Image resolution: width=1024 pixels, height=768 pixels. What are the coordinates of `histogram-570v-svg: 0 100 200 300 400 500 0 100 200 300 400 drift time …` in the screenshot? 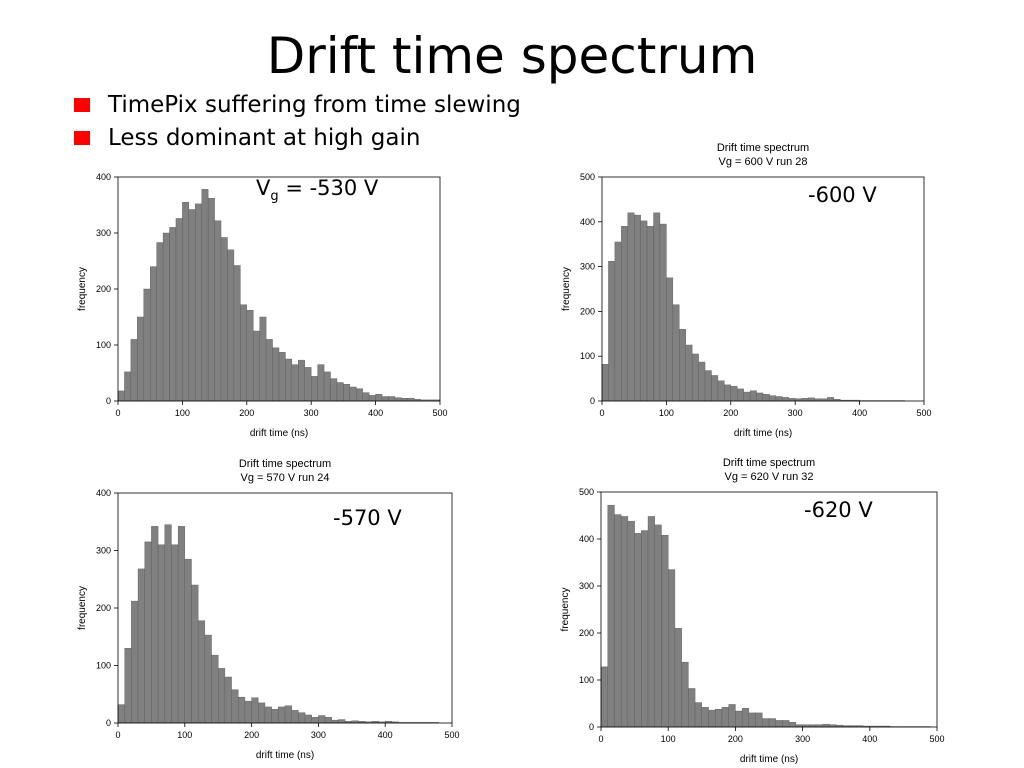 It's located at (268, 609).